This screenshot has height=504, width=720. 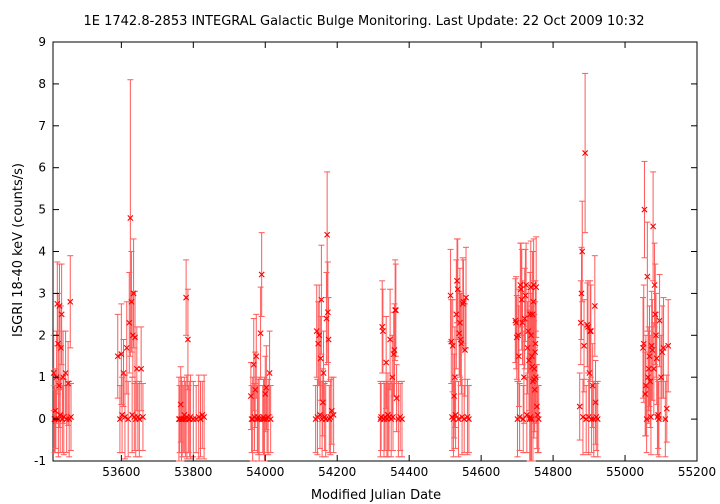 What do you see at coordinates (265, 472) in the screenshot?
I see `x-tick-label: 54000` at bounding box center [265, 472].